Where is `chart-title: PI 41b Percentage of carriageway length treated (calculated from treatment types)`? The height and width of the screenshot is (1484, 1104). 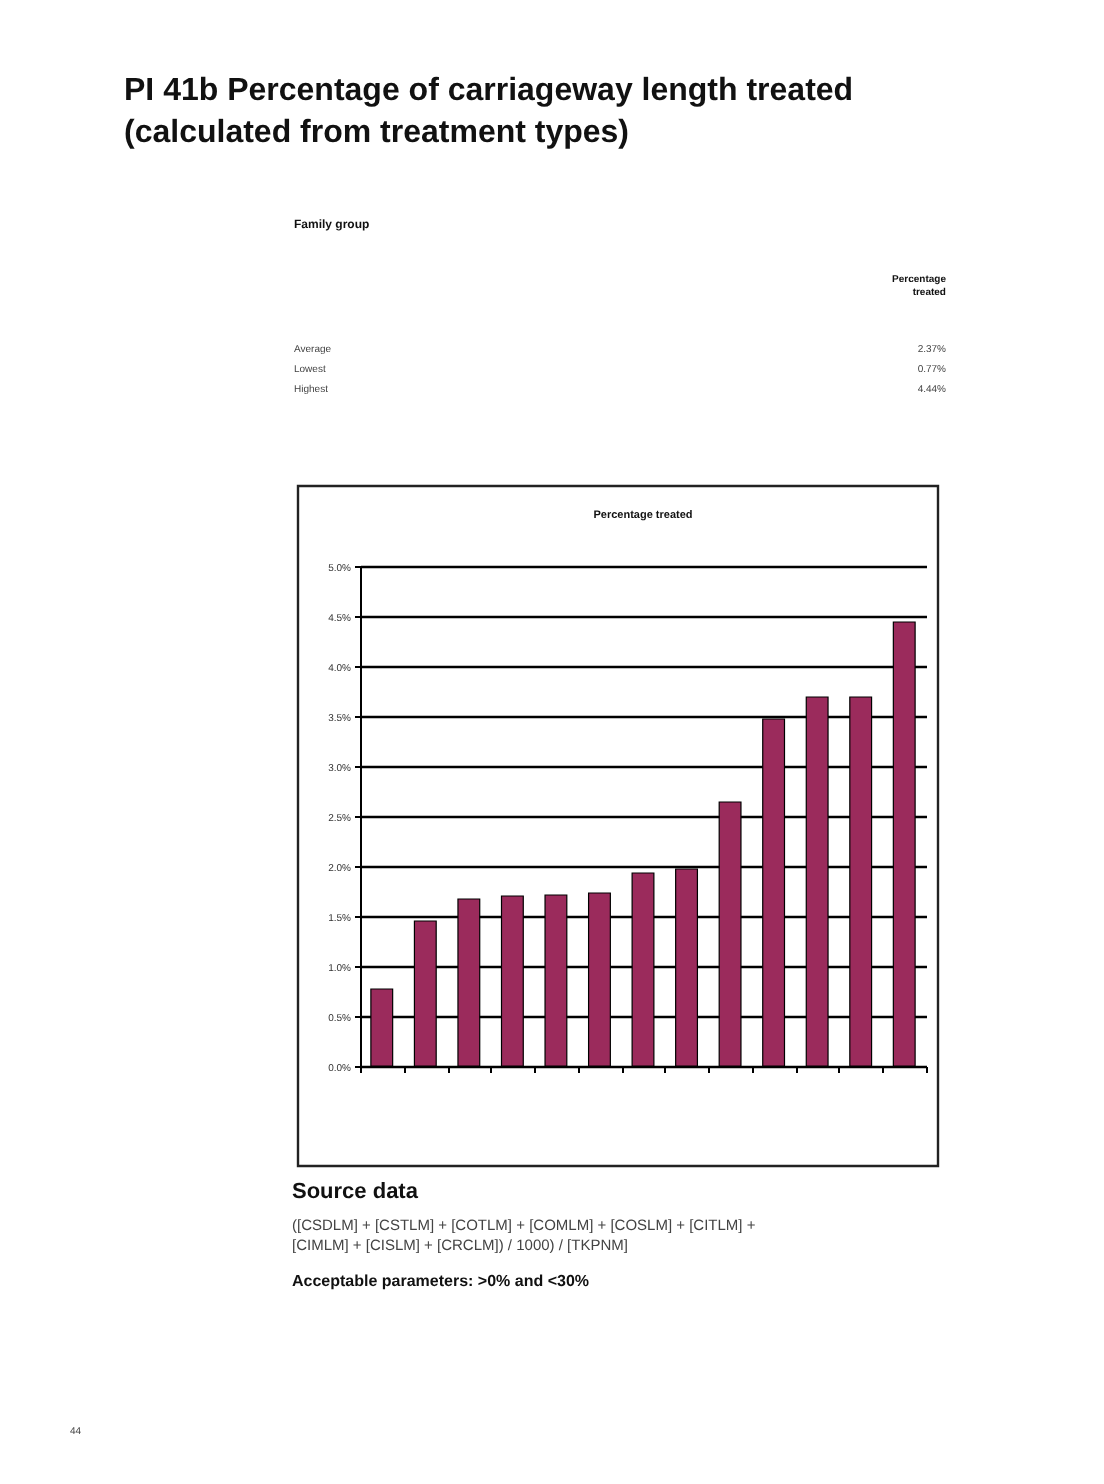 chart-title: PI 41b Percentage of carriageway length treated (calculated from treatment types) is located at coordinates (489, 112).